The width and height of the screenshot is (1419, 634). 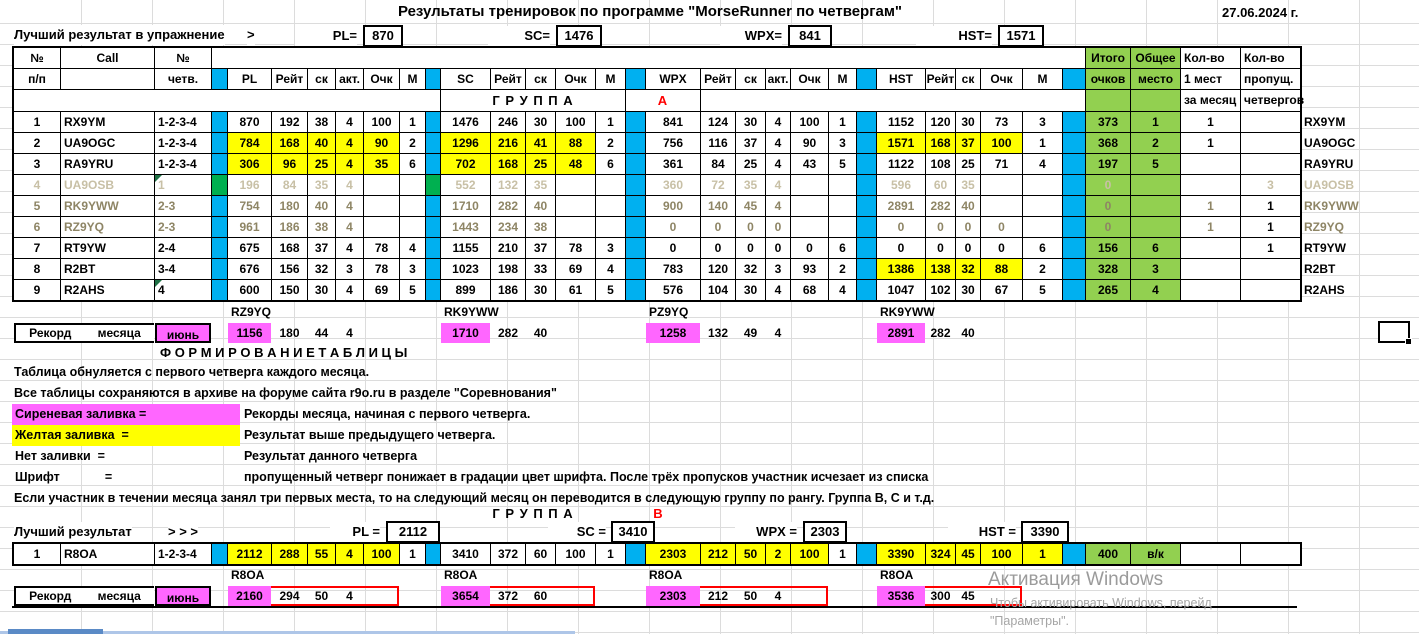 I want to click on header-num: №, so click(x=37, y=58).